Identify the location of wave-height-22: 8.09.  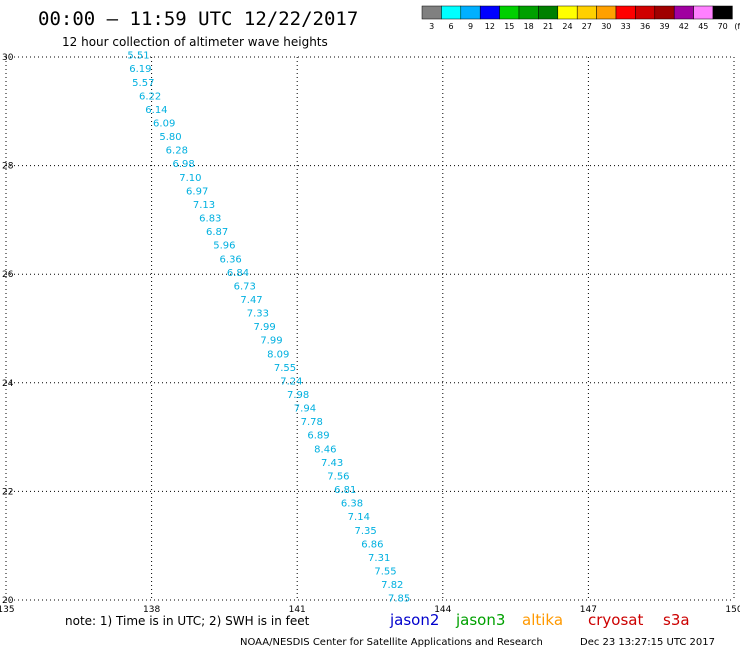
(278, 354).